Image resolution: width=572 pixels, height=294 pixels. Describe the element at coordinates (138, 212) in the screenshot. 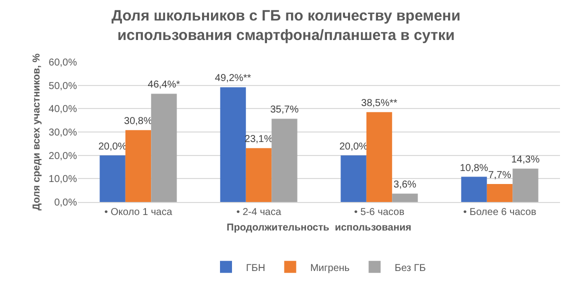

I see `x-tick-label: • Около 1 часа` at that location.